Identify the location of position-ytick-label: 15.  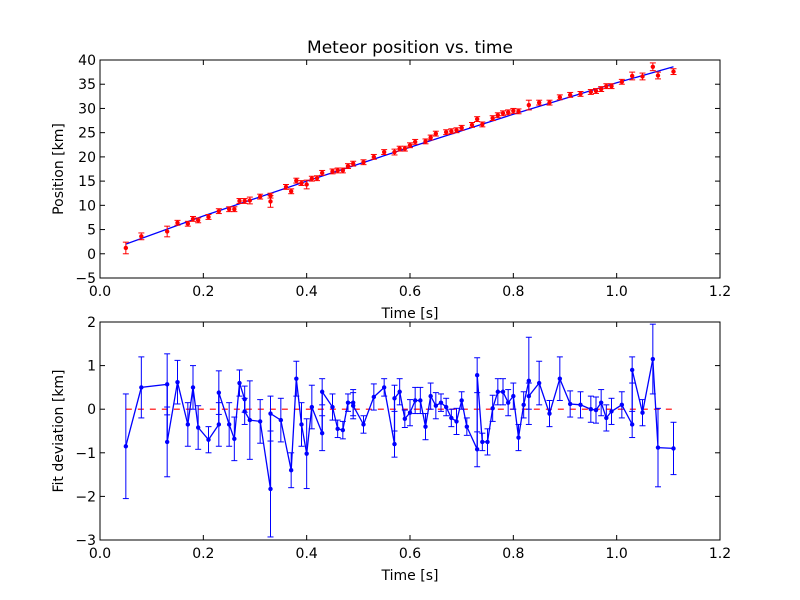
(87, 182).